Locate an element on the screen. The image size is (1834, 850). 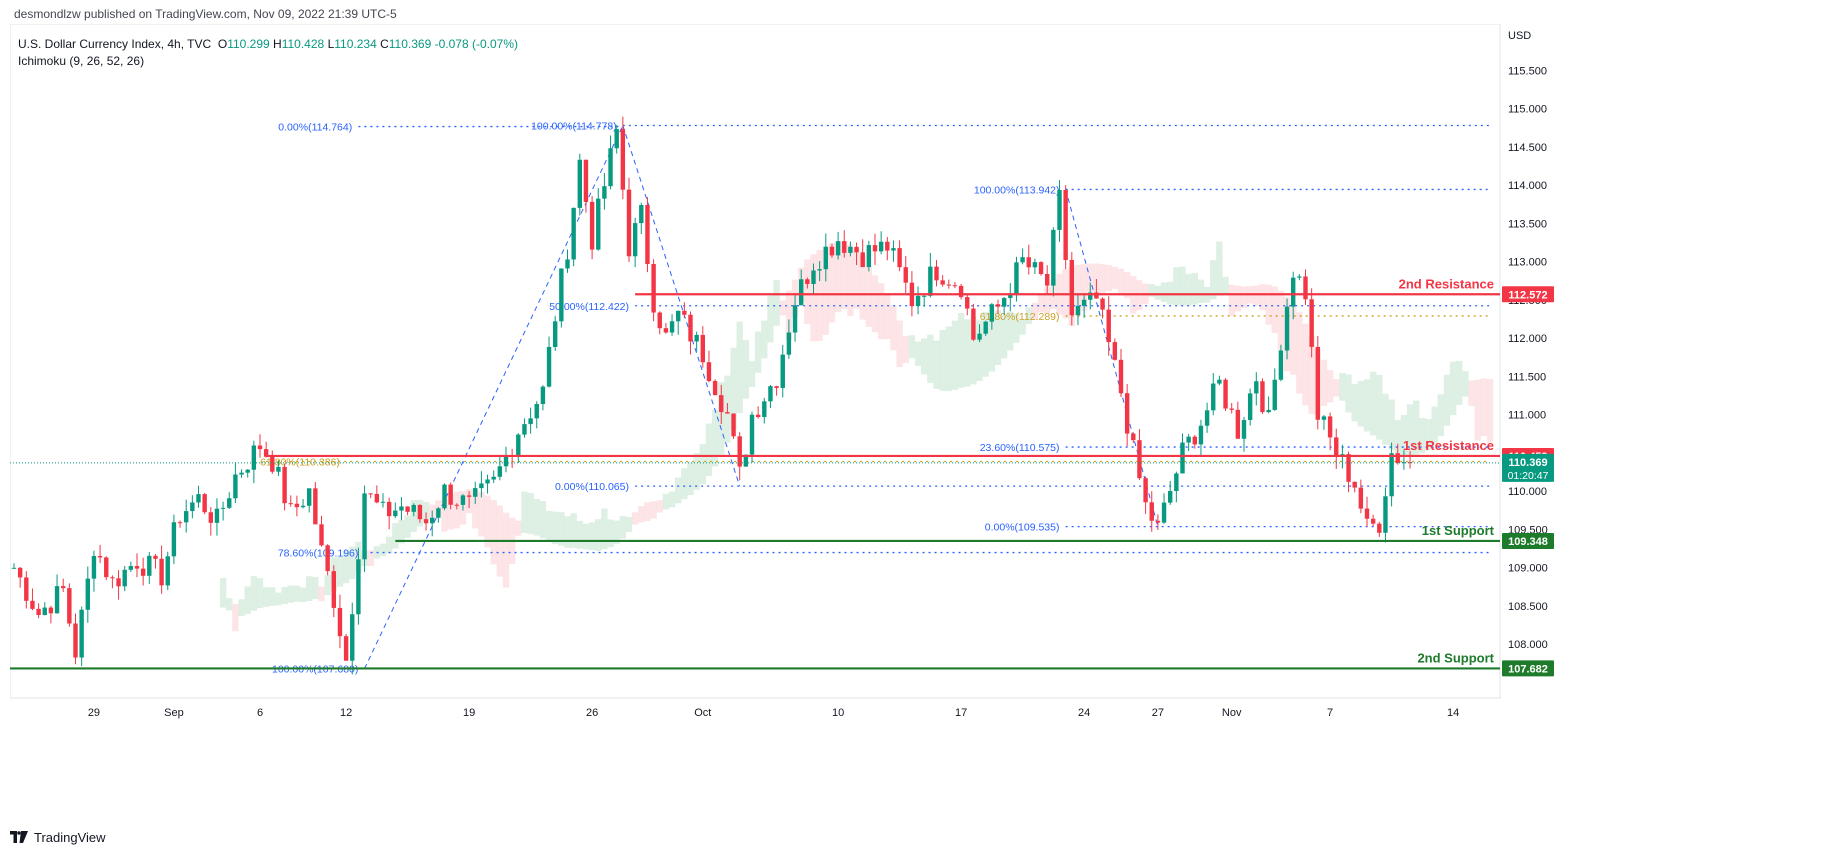
high-label: H is located at coordinates (277, 44).